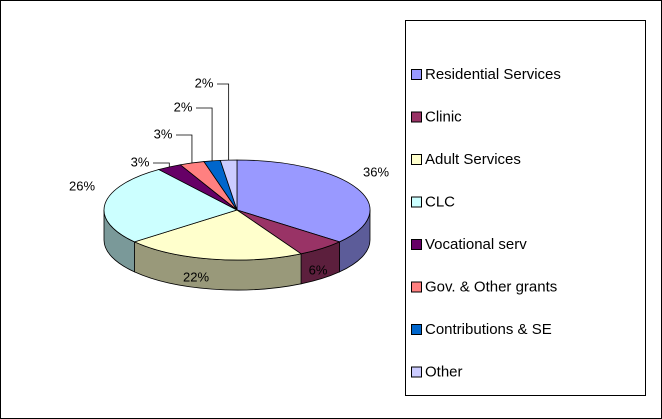 The image size is (662, 419). What do you see at coordinates (376, 171) in the screenshot?
I see `data-label: 36%` at bounding box center [376, 171].